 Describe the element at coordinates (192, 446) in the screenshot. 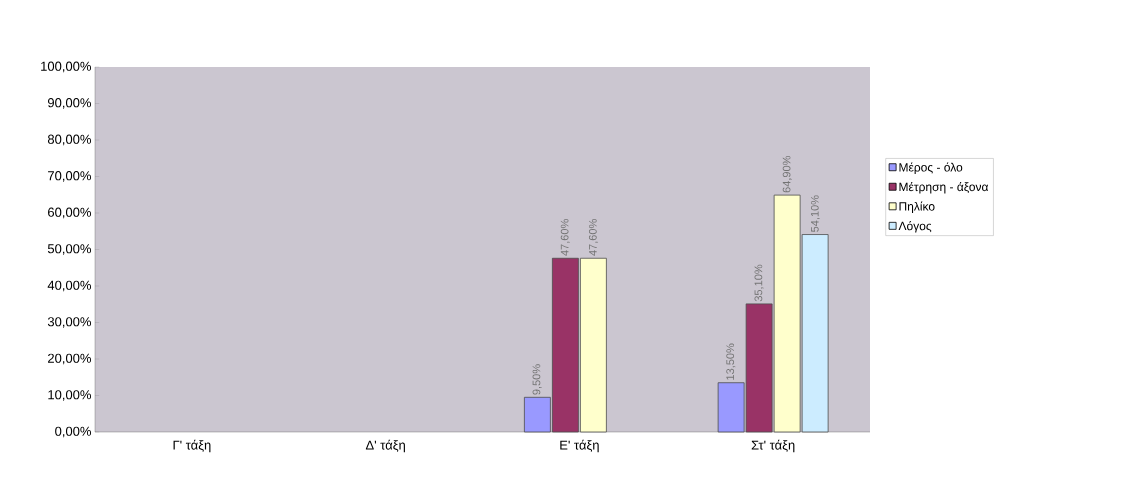

I see `x-tick-label: Γ' τάξη` at that location.